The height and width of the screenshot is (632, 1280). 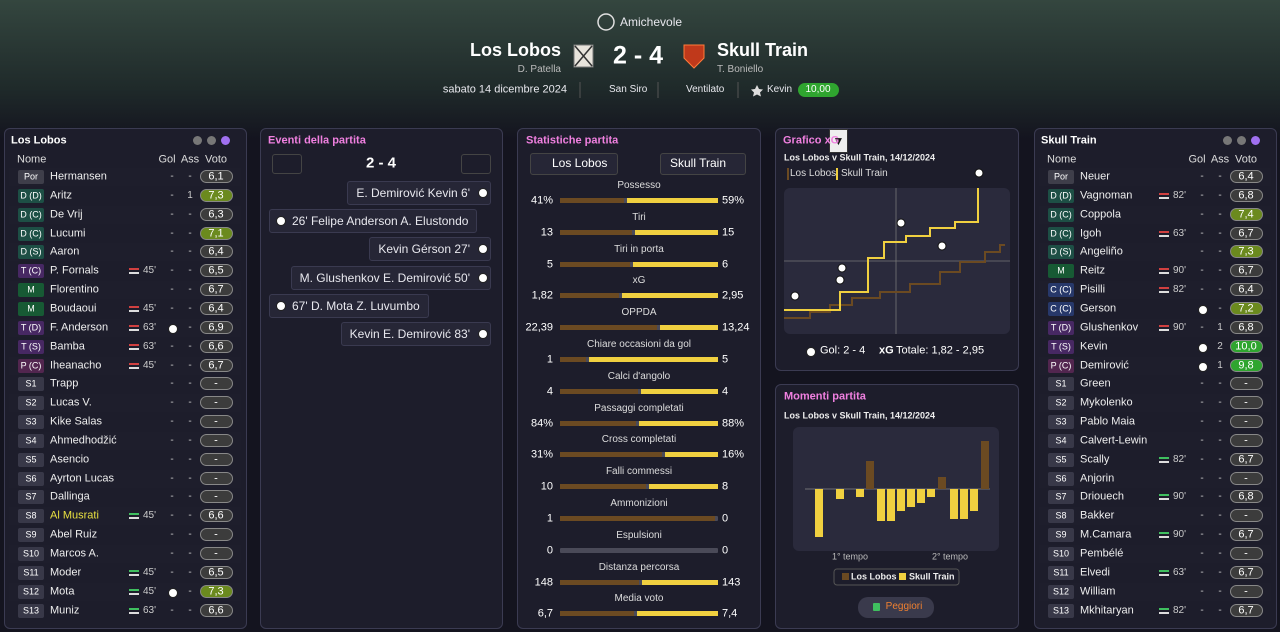 What do you see at coordinates (904, 606) in the screenshot?
I see `button-label: Peggiori` at bounding box center [904, 606].